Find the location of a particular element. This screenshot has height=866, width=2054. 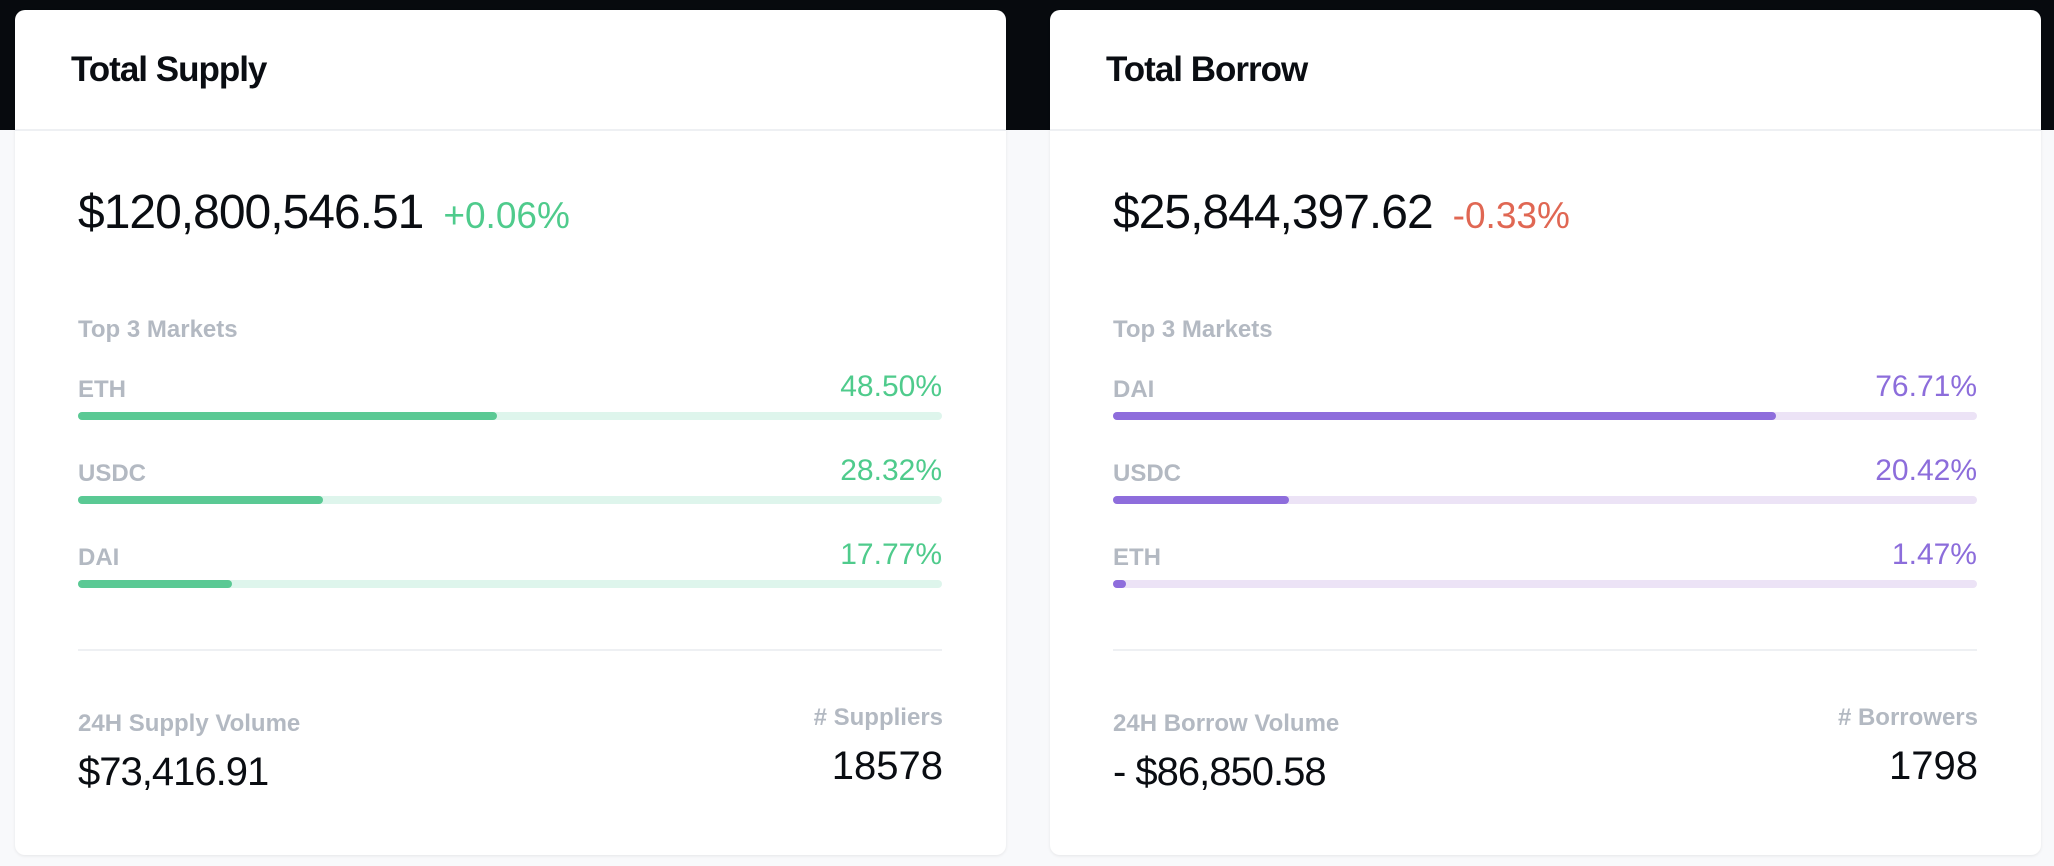

market-percent: 28.32% is located at coordinates (891, 470).